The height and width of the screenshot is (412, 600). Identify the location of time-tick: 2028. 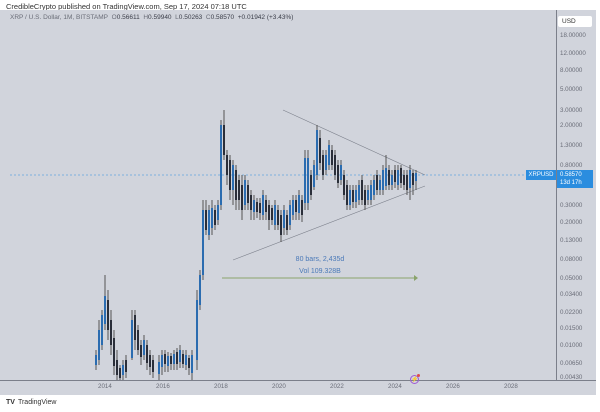
(511, 386).